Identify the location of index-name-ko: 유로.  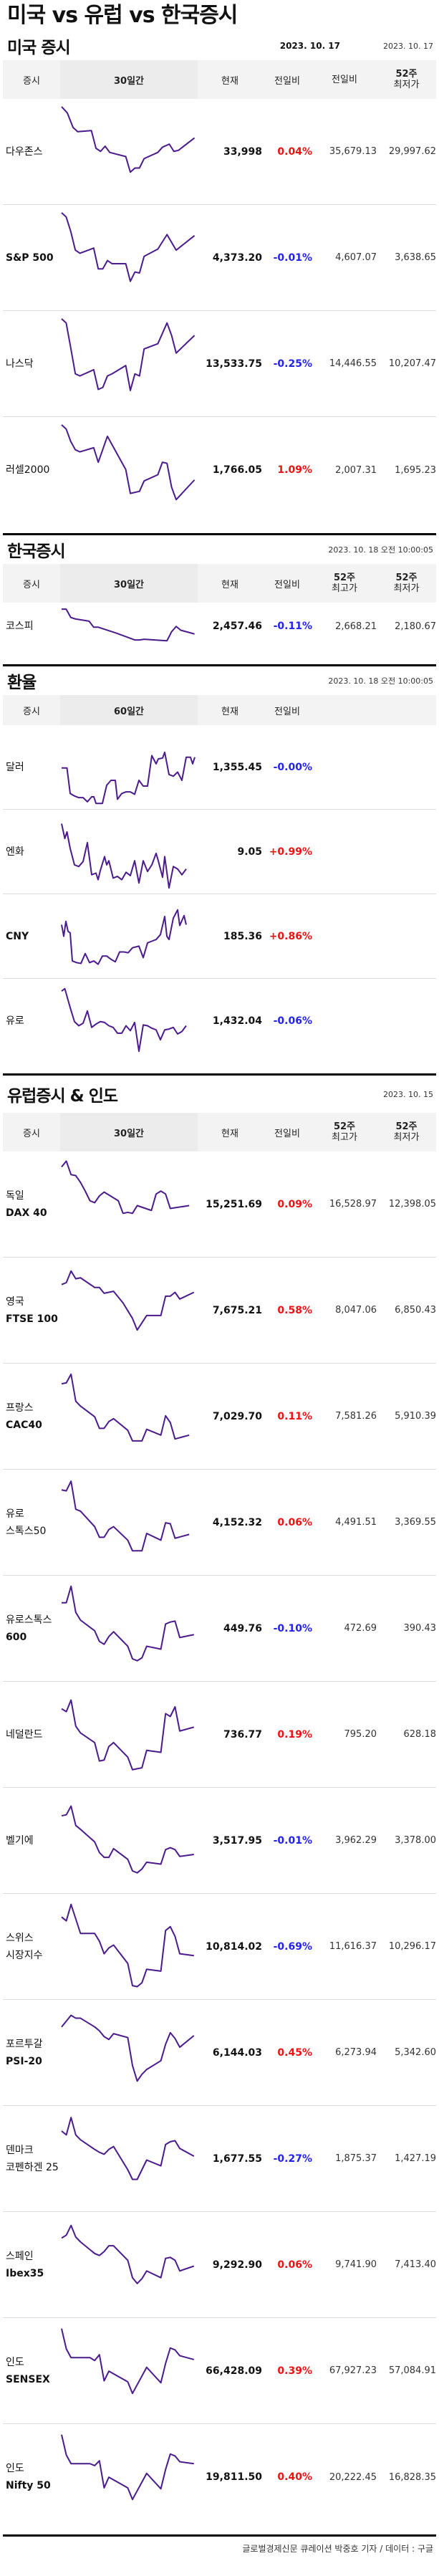
(15, 1514).